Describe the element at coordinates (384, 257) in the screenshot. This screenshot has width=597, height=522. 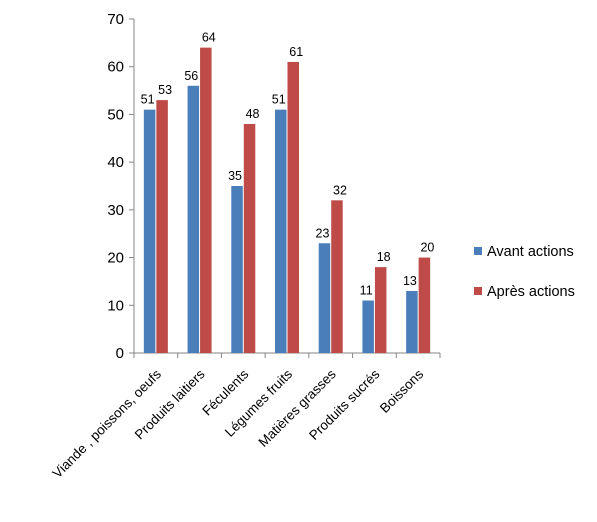
I see `data-label: 18` at that location.